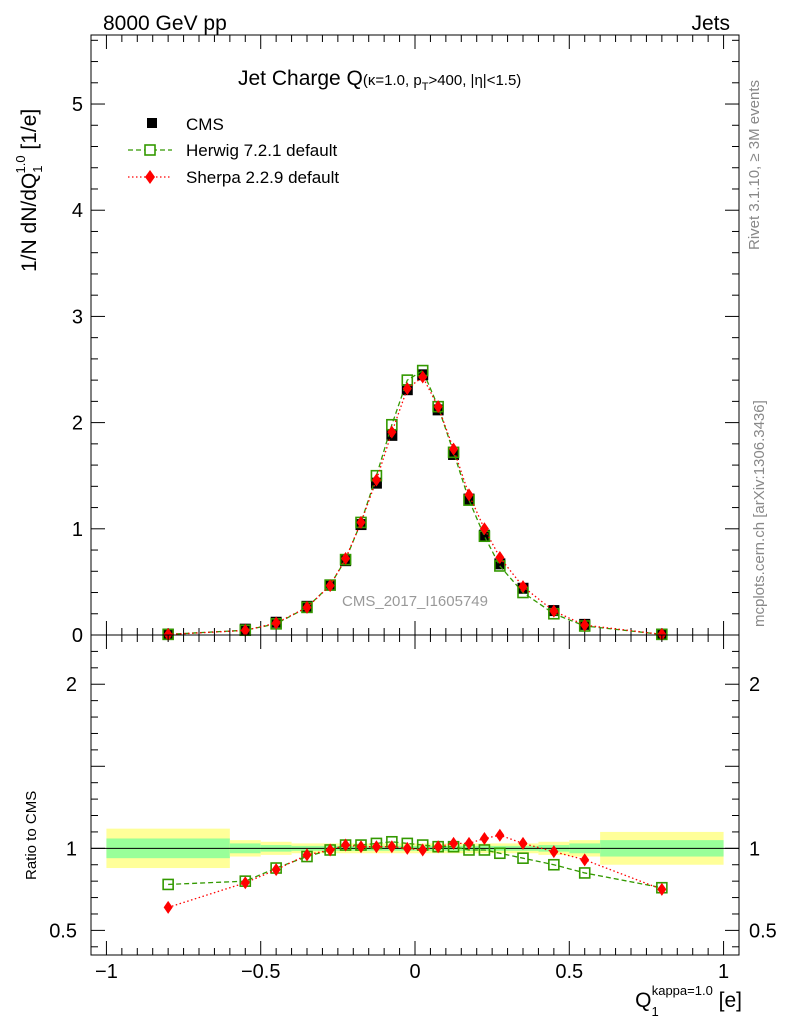  I want to click on plot-title-sub-T: T, so click(425, 87).